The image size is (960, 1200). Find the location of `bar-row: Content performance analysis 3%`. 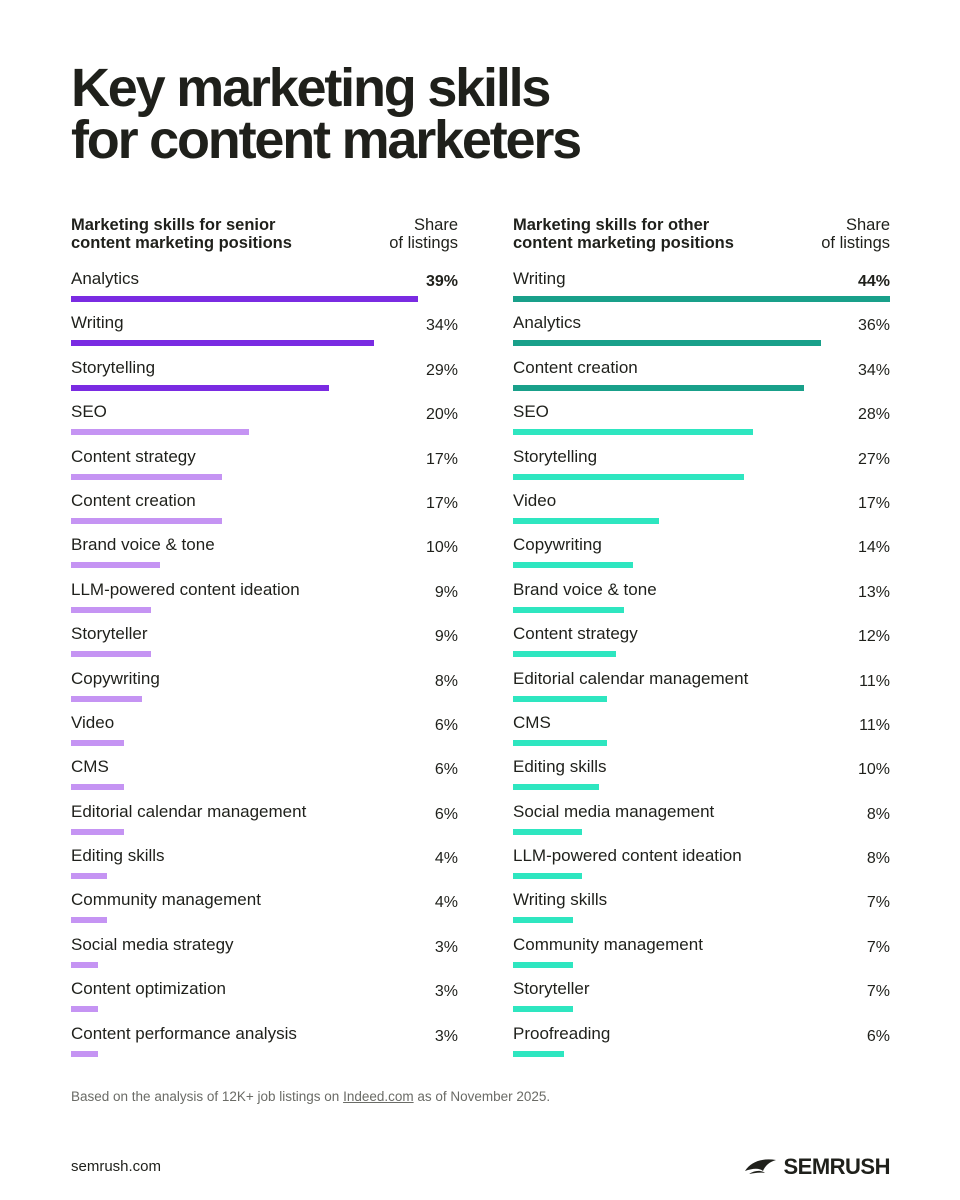

bar-row: Content performance analysis 3% is located at coordinates (264, 1035).